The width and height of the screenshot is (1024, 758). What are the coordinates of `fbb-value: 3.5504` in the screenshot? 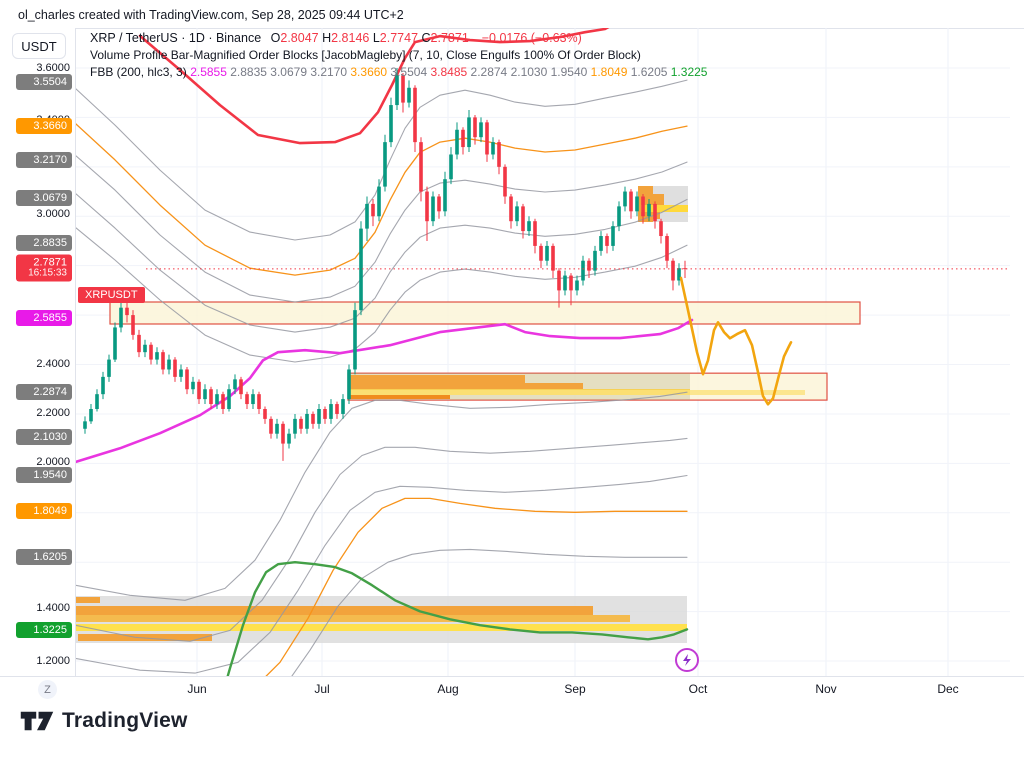 It's located at (407, 72).